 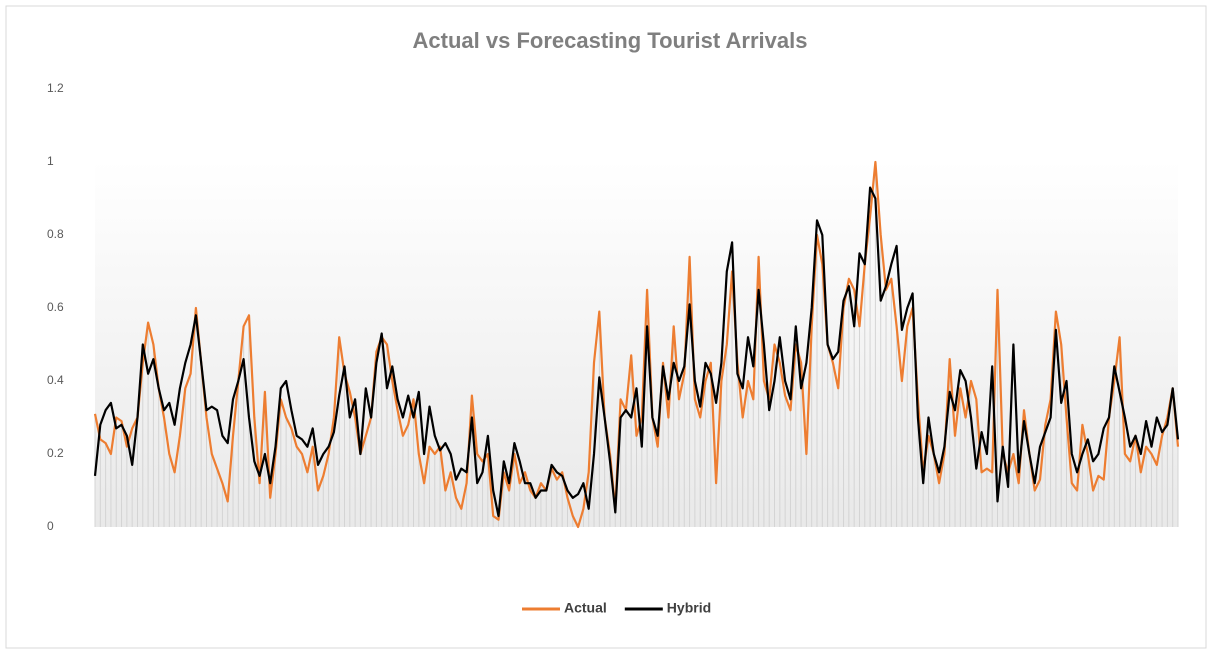 I want to click on y-tick-label: 0.8, so click(x=55, y=234).